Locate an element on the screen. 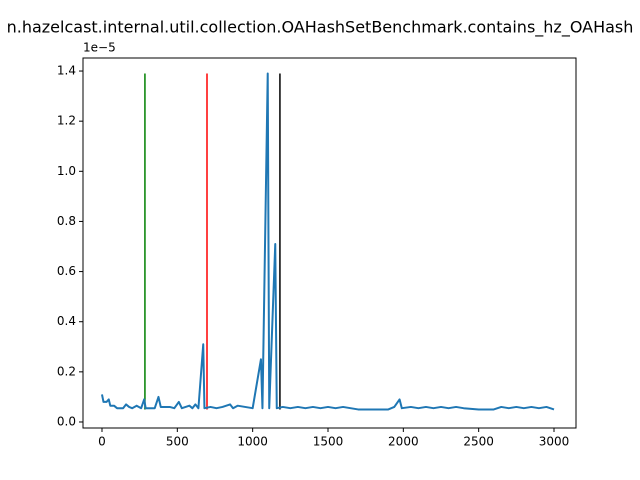 The image size is (640, 480). y-tick-label: 1.2 is located at coordinates (66, 121).